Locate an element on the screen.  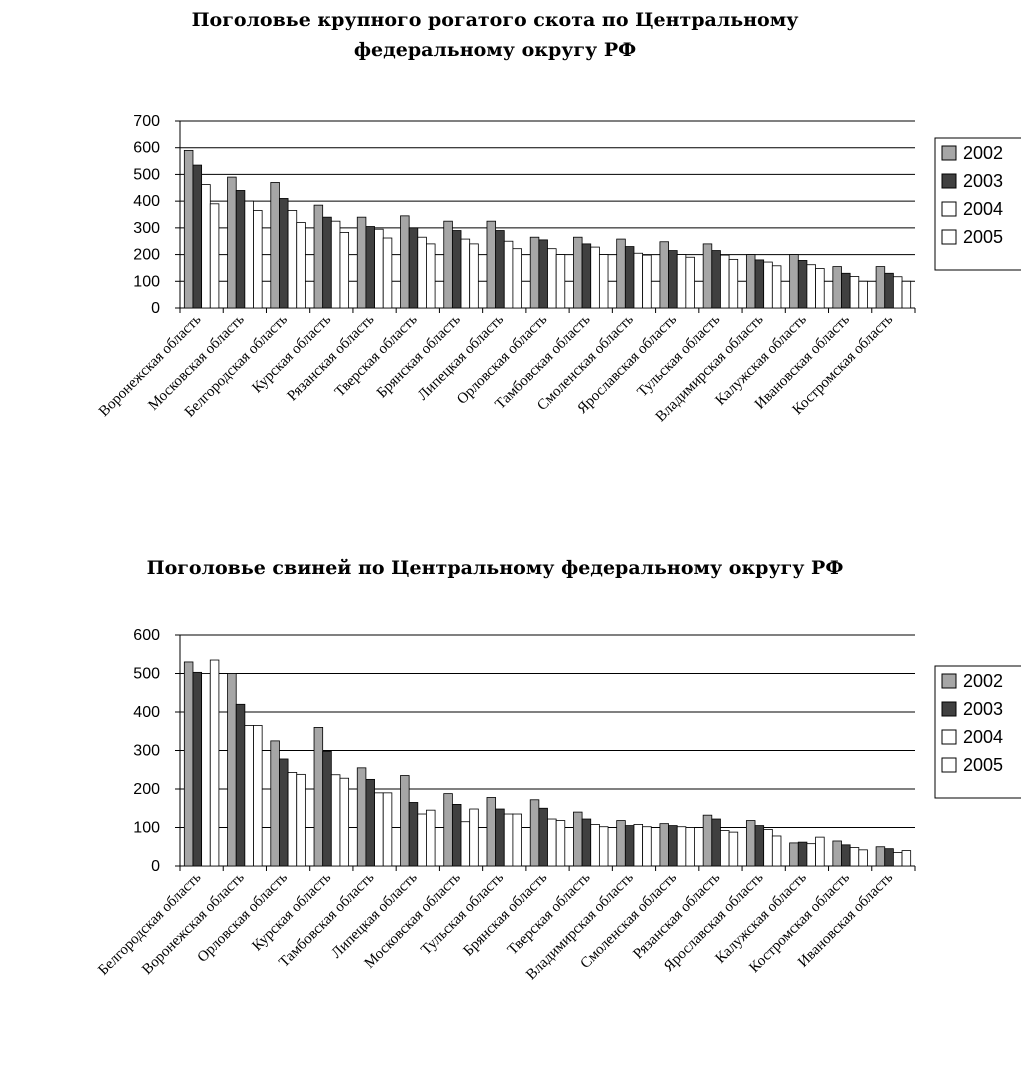
y-tick-label: 600 is located at coordinates (146, 148).